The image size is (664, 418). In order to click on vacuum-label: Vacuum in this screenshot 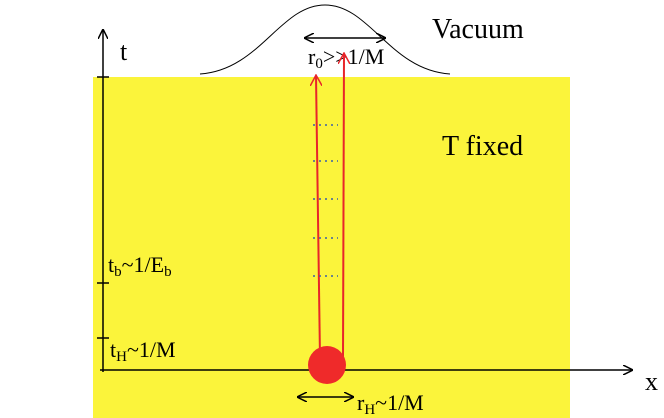, I will do `click(478, 29)`.